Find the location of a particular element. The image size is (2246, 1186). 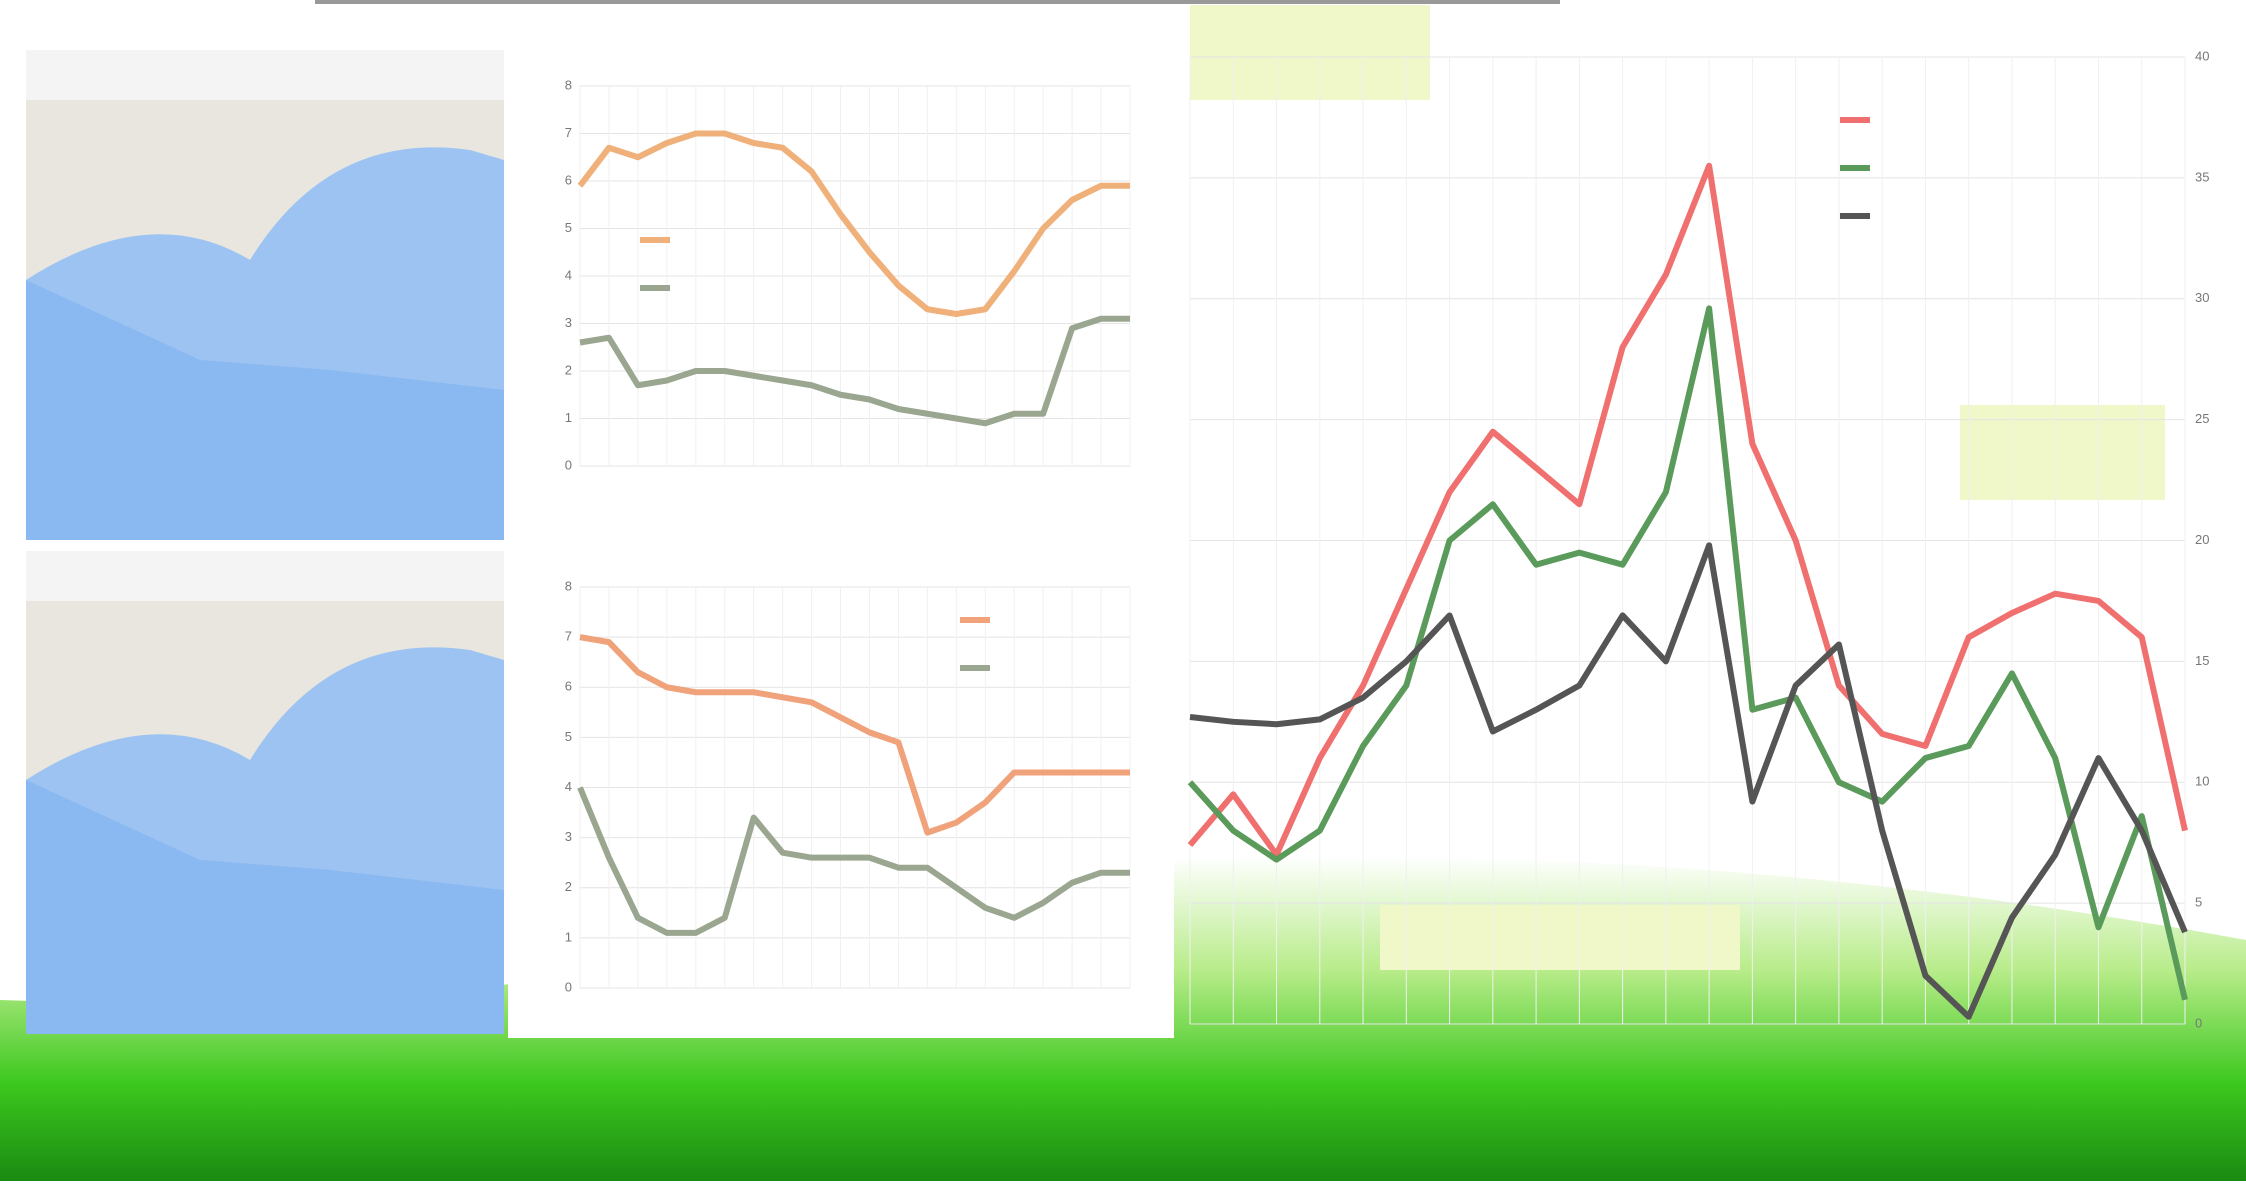

y-tick-label: 35 is located at coordinates (2202, 176).